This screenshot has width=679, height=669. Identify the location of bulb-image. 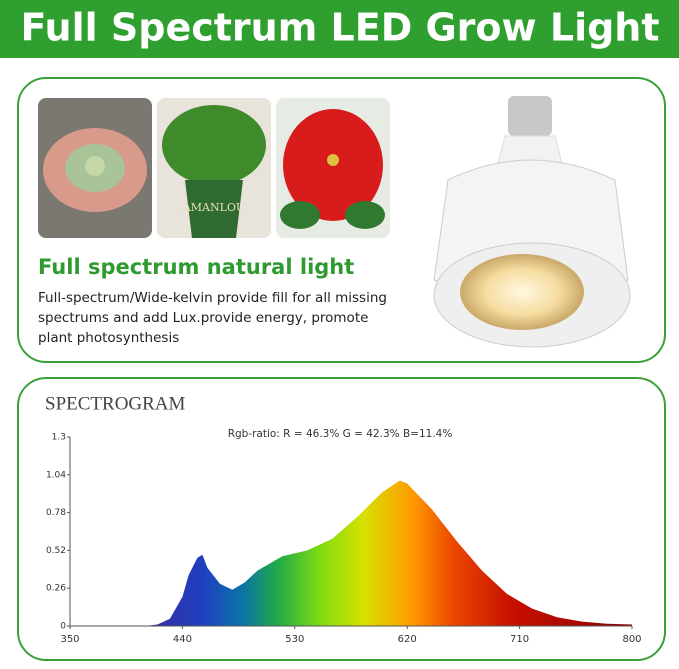
(532, 222).